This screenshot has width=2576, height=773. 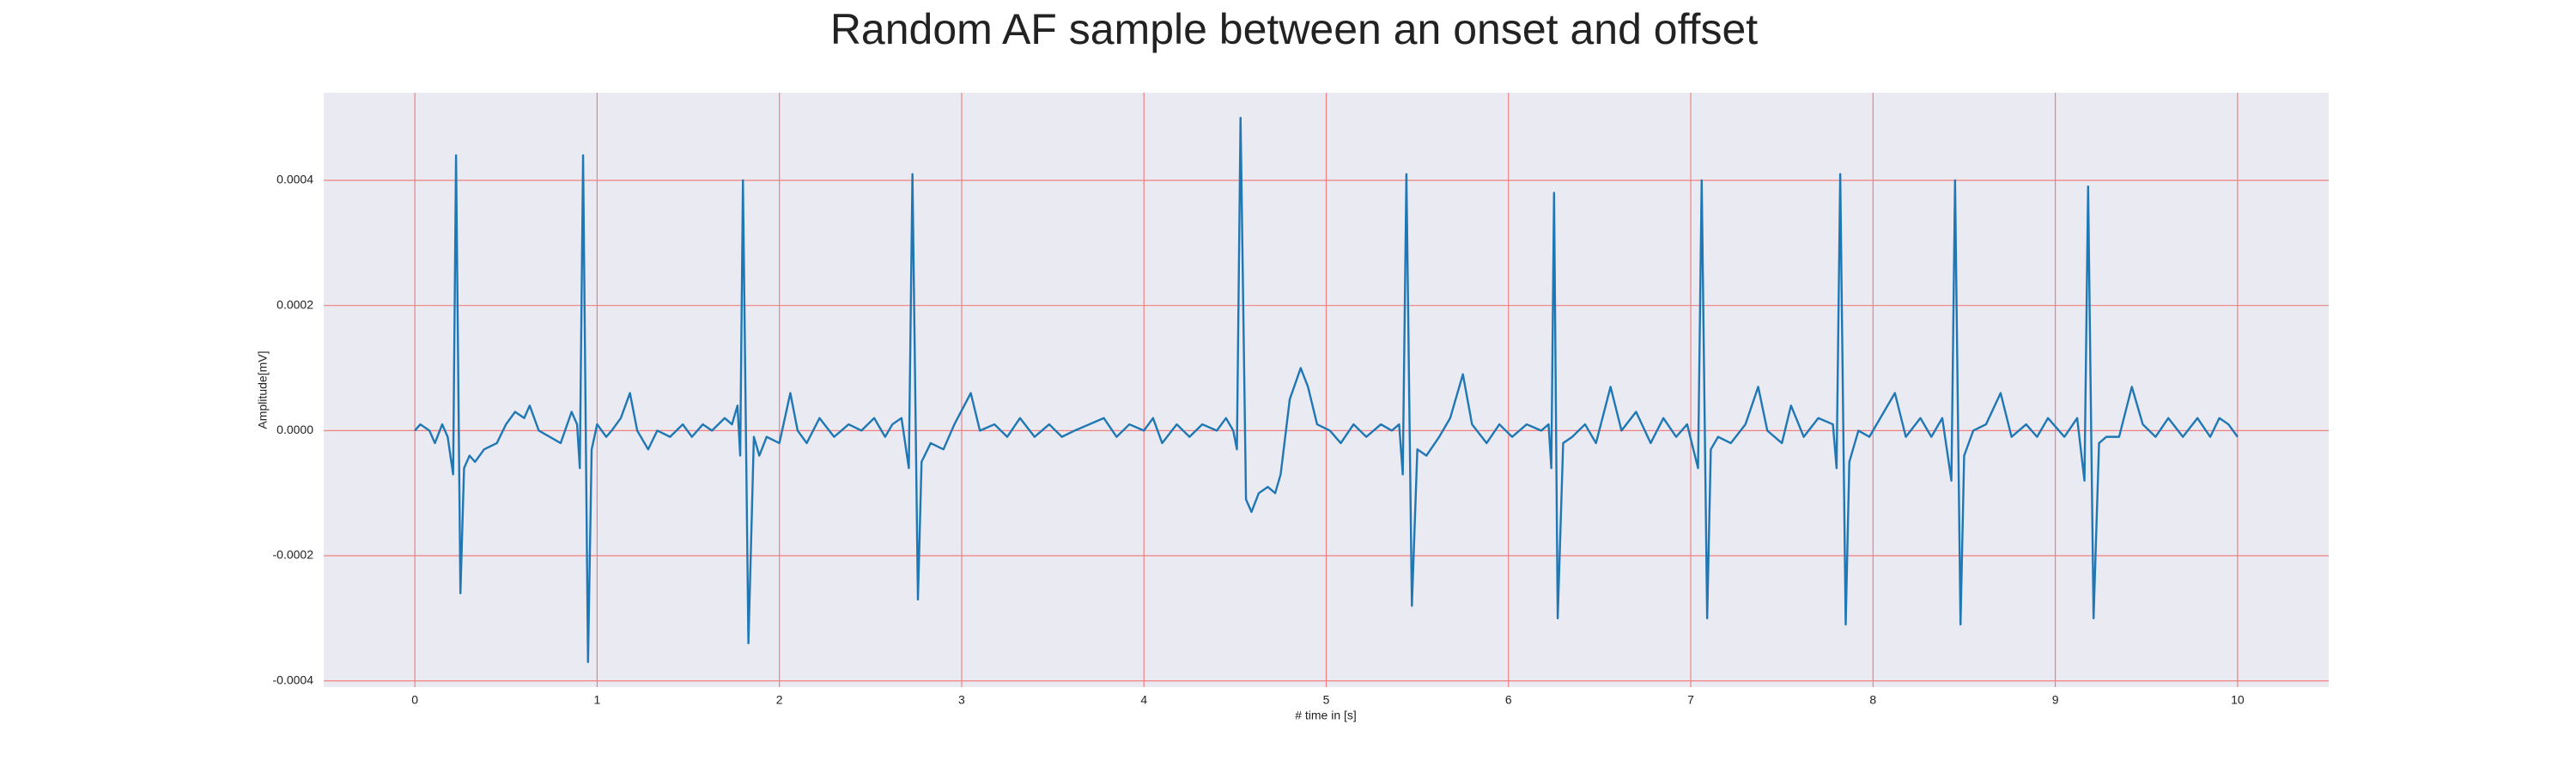 I want to click on x-tick-label: 1, so click(x=597, y=700).